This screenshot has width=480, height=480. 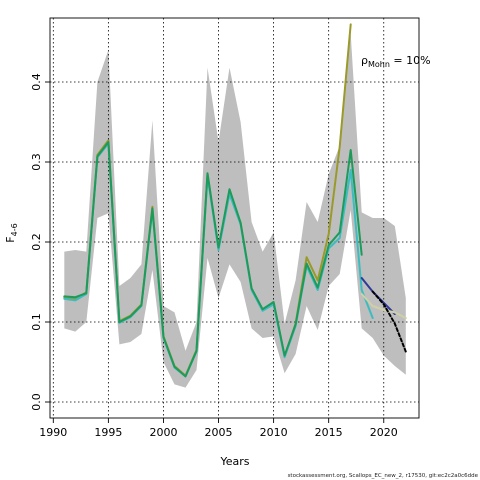 I want to click on y-tick-label: 0.1, so click(x=36, y=322).